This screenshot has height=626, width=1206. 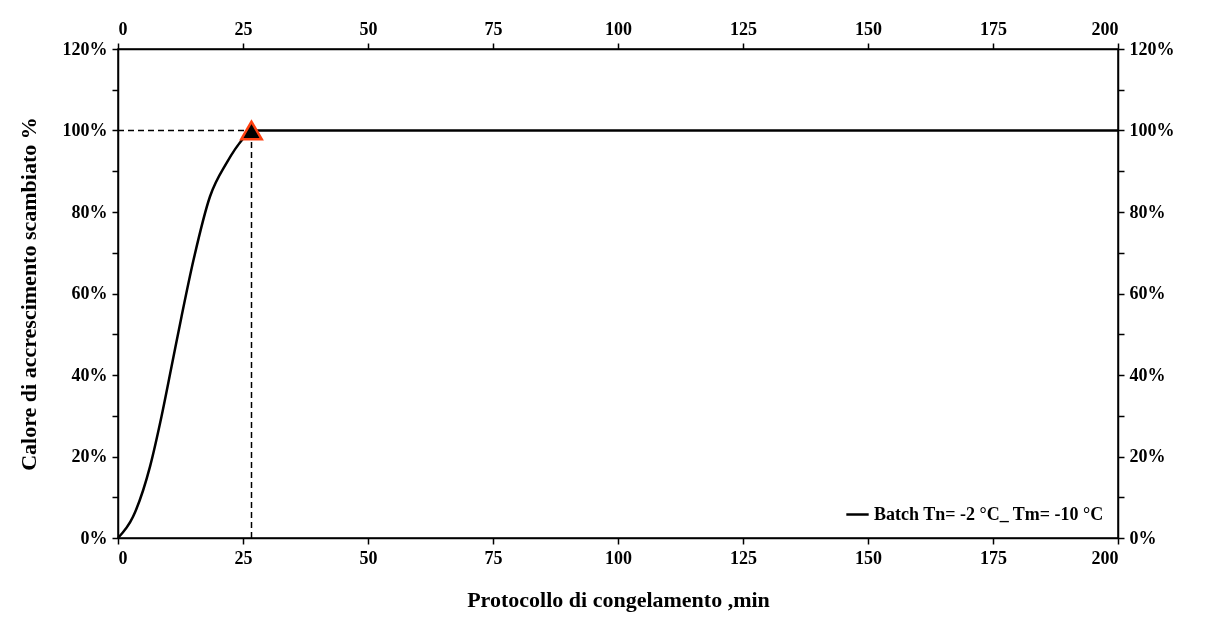 What do you see at coordinates (1147, 293) in the screenshot?
I see `y2-tick-label: 60%` at bounding box center [1147, 293].